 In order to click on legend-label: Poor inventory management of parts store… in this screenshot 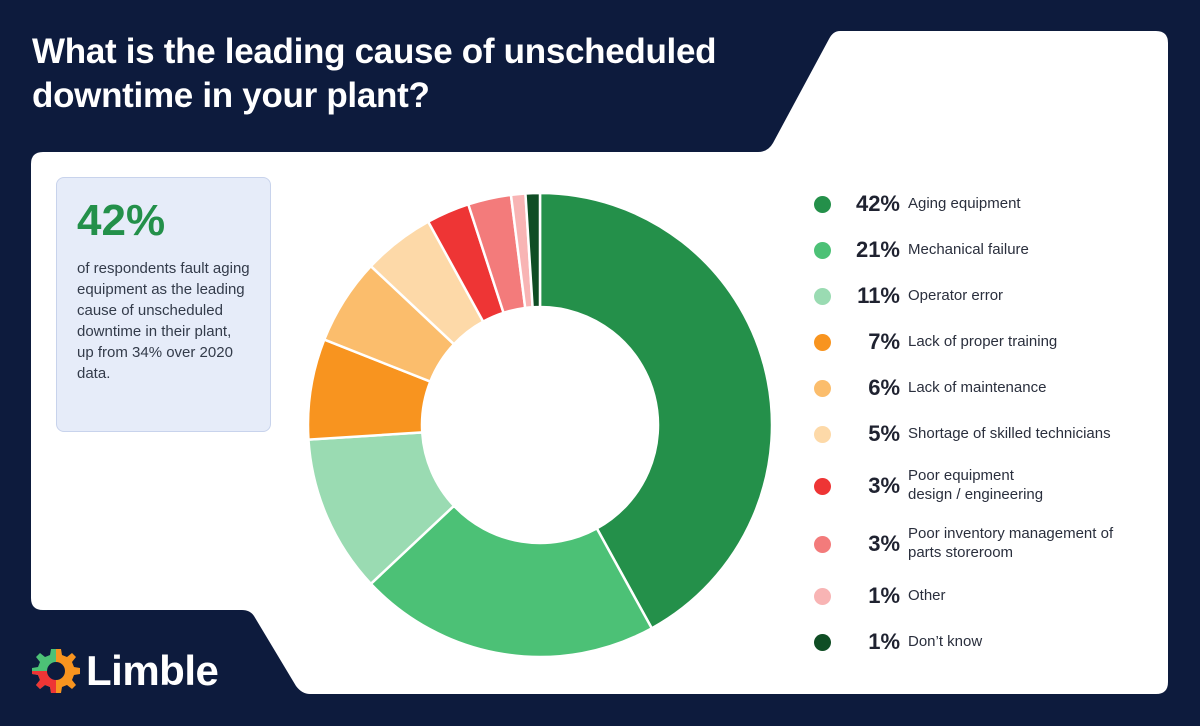, I will do `click(1011, 543)`.